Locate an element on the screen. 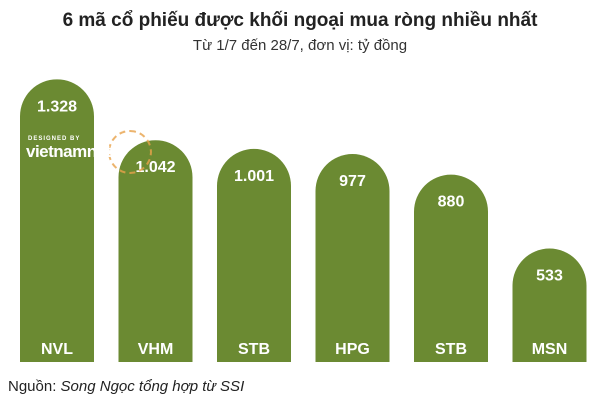 The image size is (600, 403). source-label: Nguồn: is located at coordinates (32, 386).